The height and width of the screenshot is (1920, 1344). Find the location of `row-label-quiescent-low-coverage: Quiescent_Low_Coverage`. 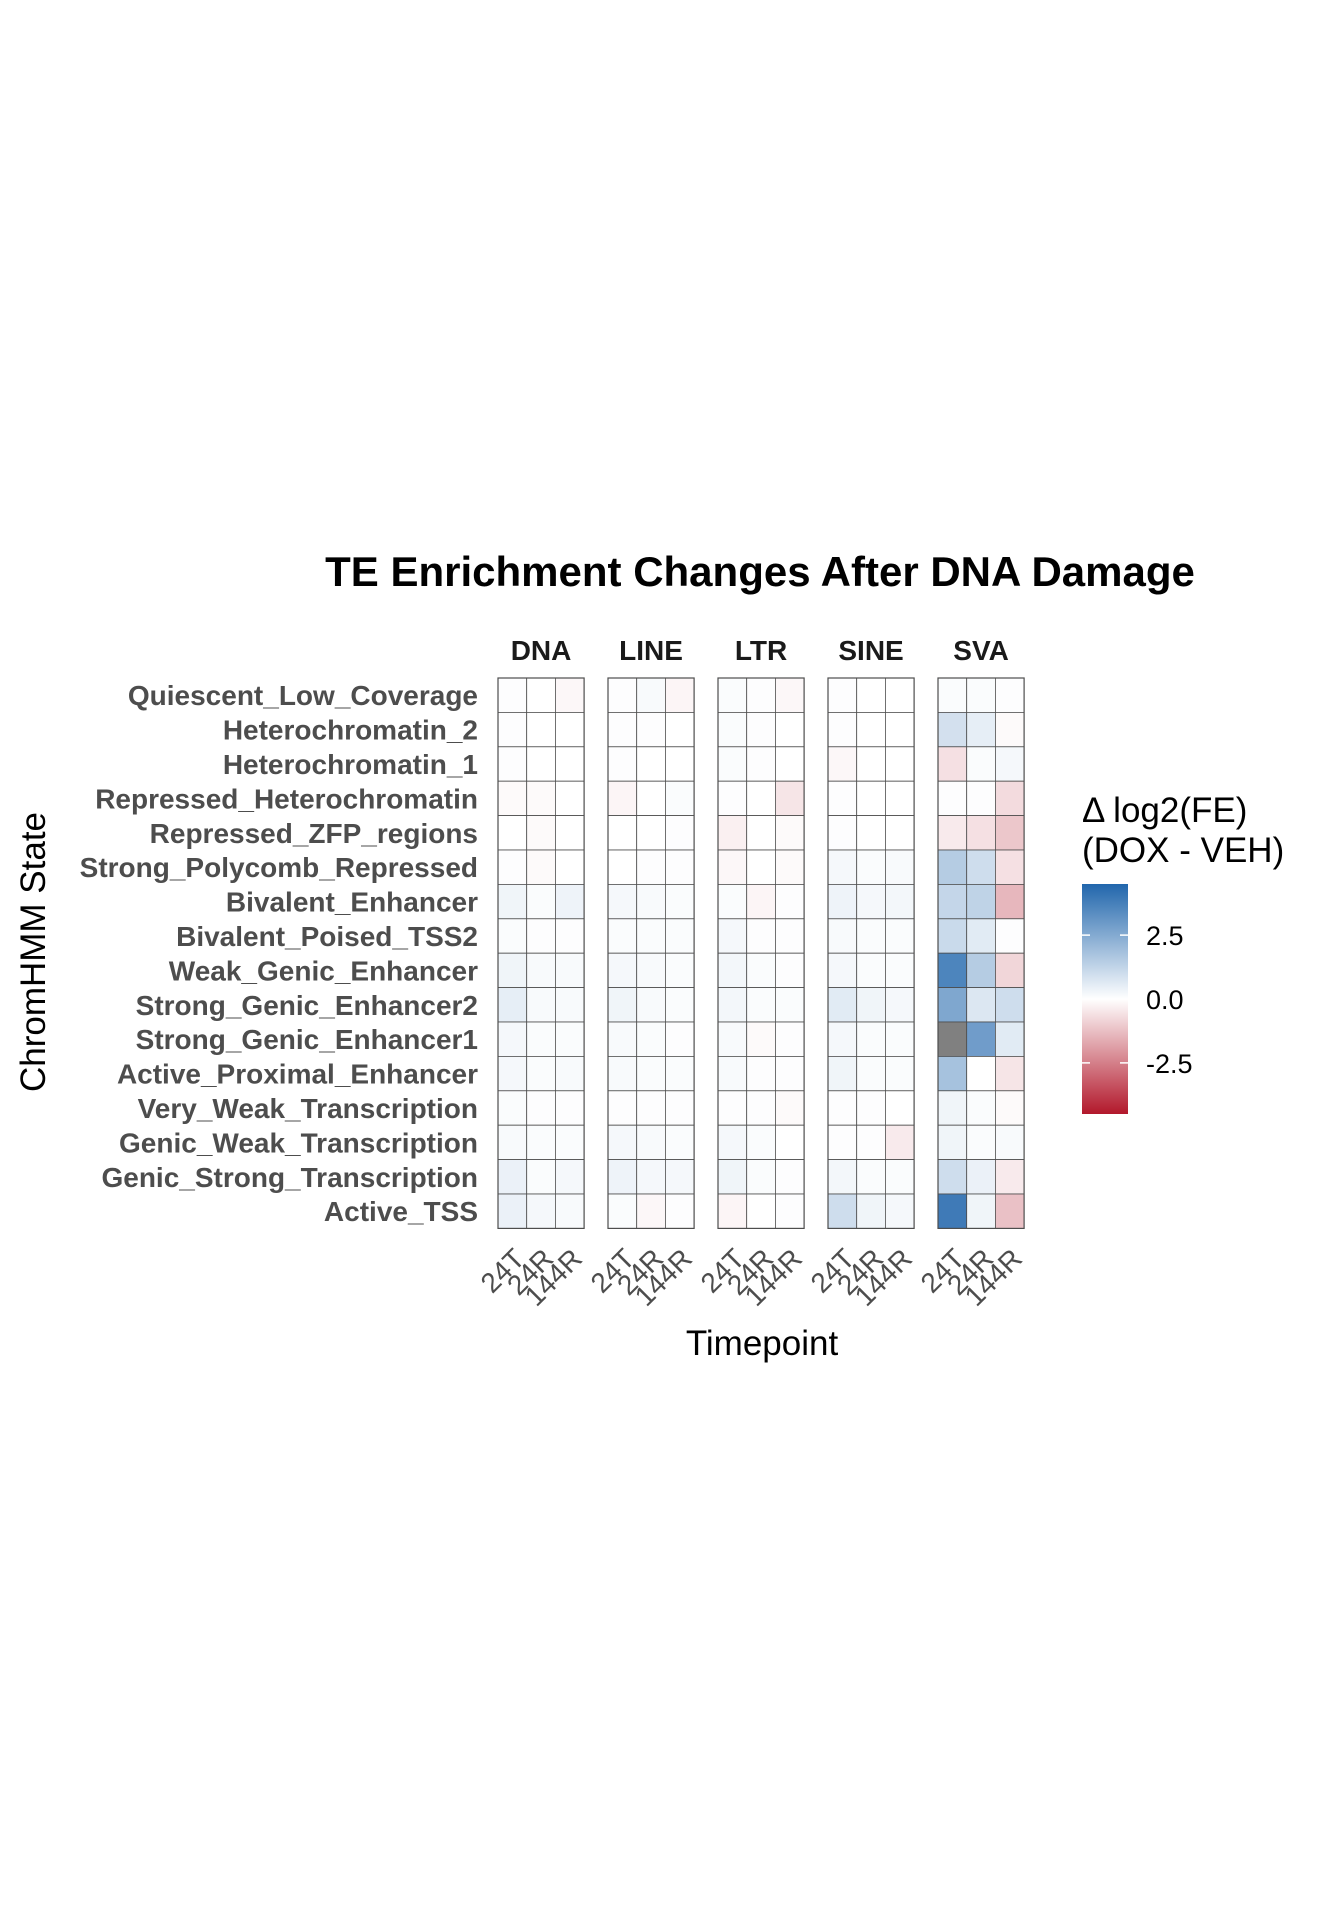

row-label-quiescent-low-coverage: Quiescent_Low_Coverage is located at coordinates (303, 695).